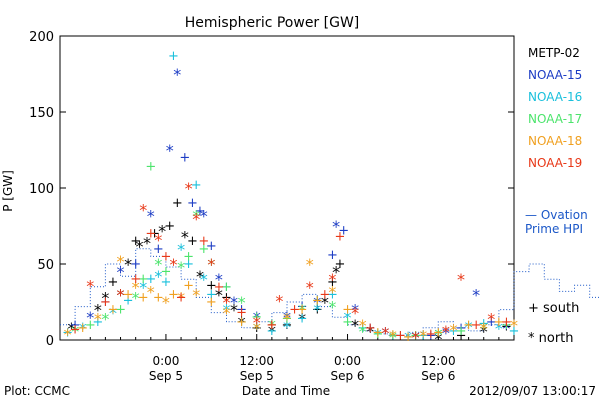 This screenshot has width=600, height=400. Describe the element at coordinates (555, 163) in the screenshot. I see `legend-item: NOAA-19` at that location.